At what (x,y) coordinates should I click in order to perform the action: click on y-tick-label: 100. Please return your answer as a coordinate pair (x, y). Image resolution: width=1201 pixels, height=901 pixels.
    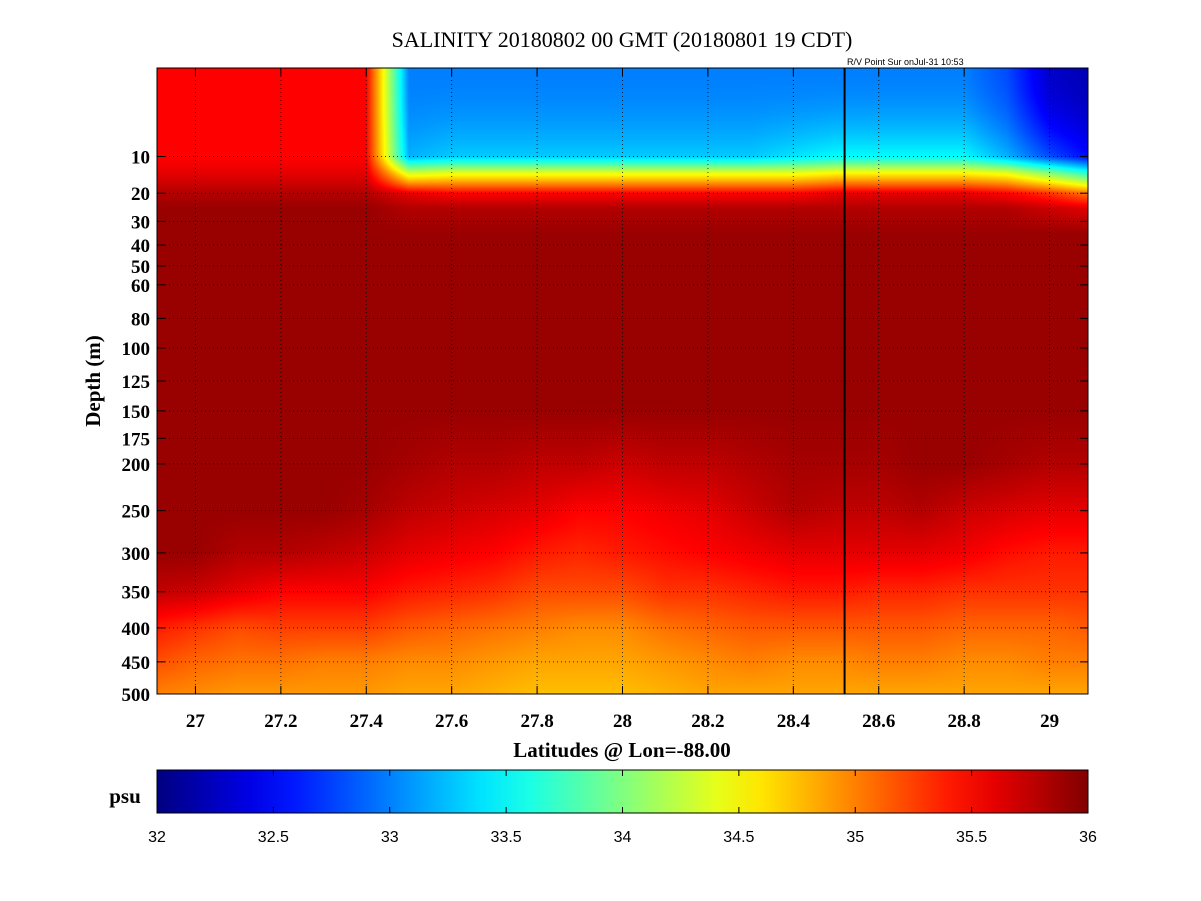
    Looking at the image, I should click on (136, 349).